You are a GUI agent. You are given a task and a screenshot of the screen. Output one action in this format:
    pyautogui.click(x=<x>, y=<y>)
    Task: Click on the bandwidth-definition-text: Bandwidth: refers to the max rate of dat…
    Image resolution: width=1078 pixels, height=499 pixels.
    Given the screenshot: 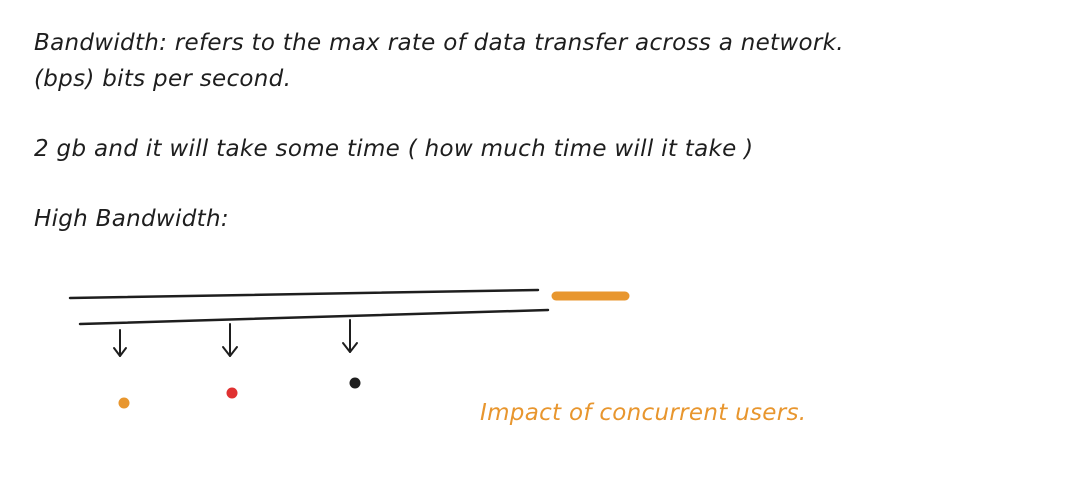 What is the action you would take?
    pyautogui.click(x=439, y=43)
    